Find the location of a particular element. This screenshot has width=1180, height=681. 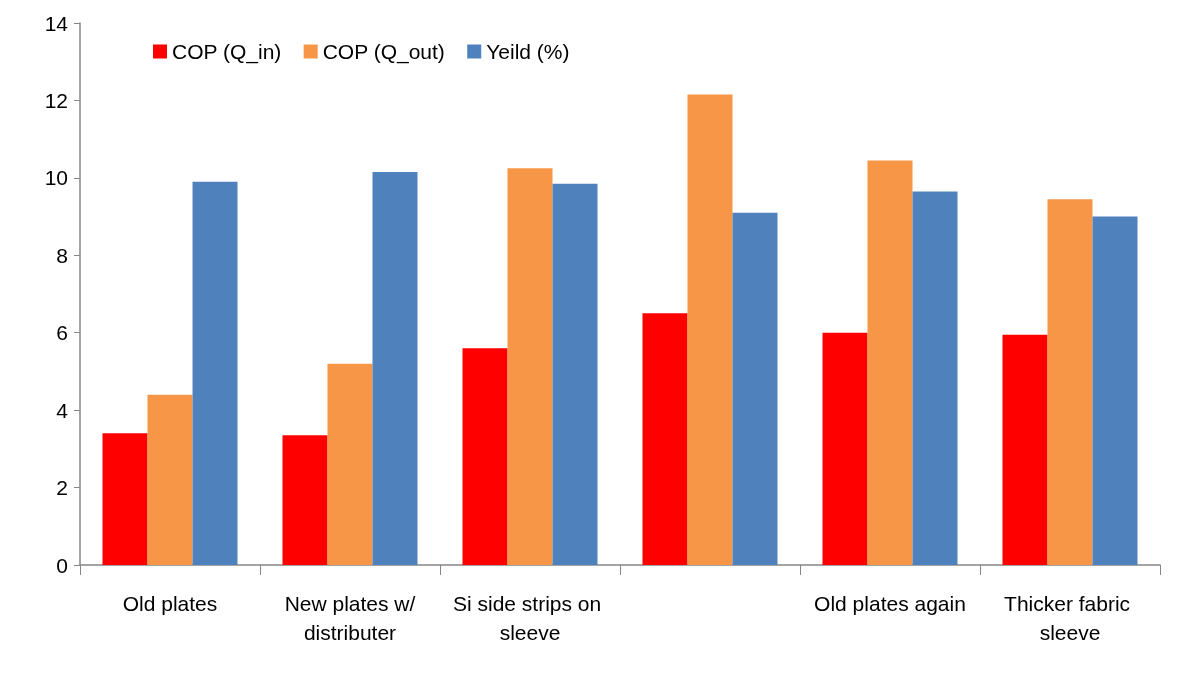

y-tick-label: 12 is located at coordinates (56, 100).